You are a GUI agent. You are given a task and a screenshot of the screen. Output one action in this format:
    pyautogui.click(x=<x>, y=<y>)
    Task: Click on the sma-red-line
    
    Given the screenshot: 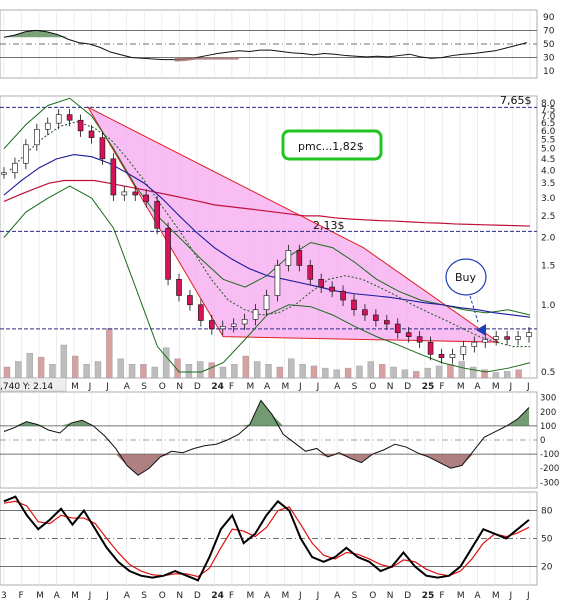 What is the action you would take?
    pyautogui.click(x=267, y=203)
    